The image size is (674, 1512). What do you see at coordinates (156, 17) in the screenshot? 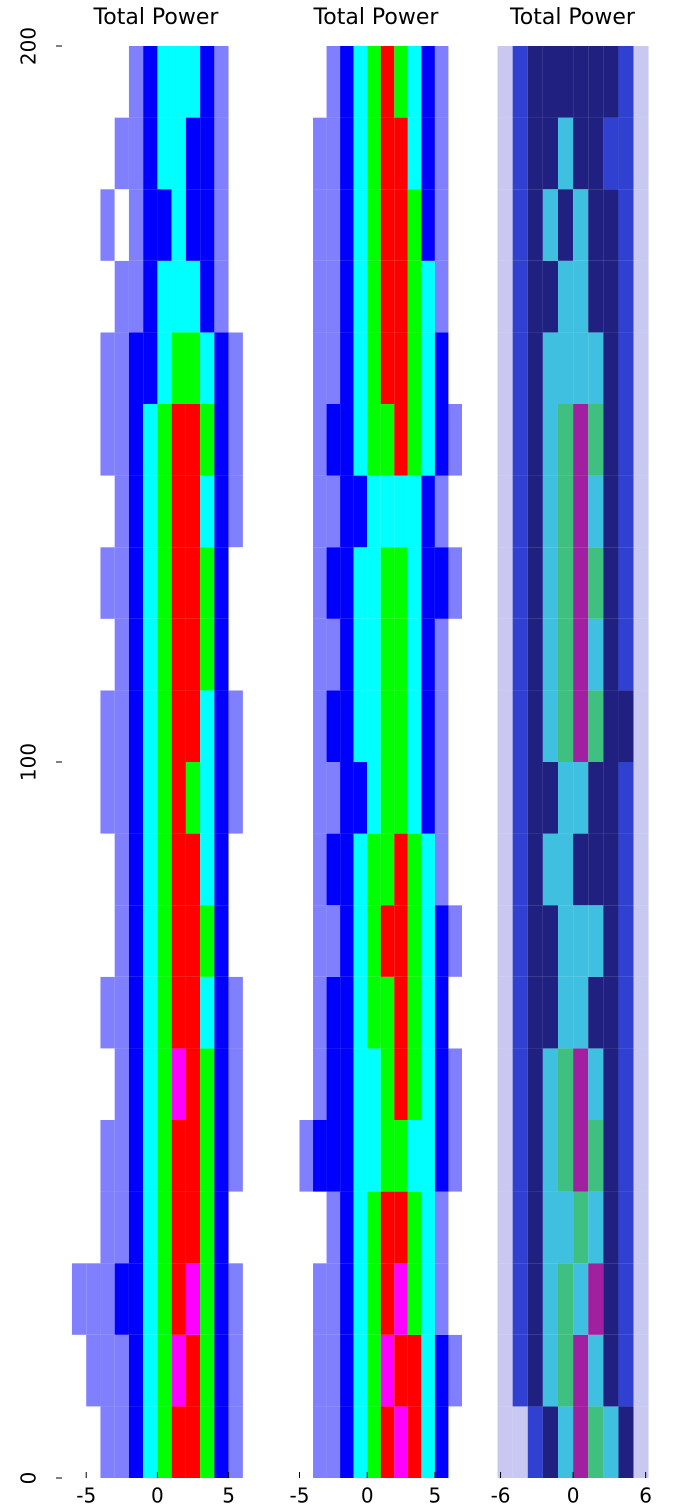
I see `panel-title: Total Power` at bounding box center [156, 17].